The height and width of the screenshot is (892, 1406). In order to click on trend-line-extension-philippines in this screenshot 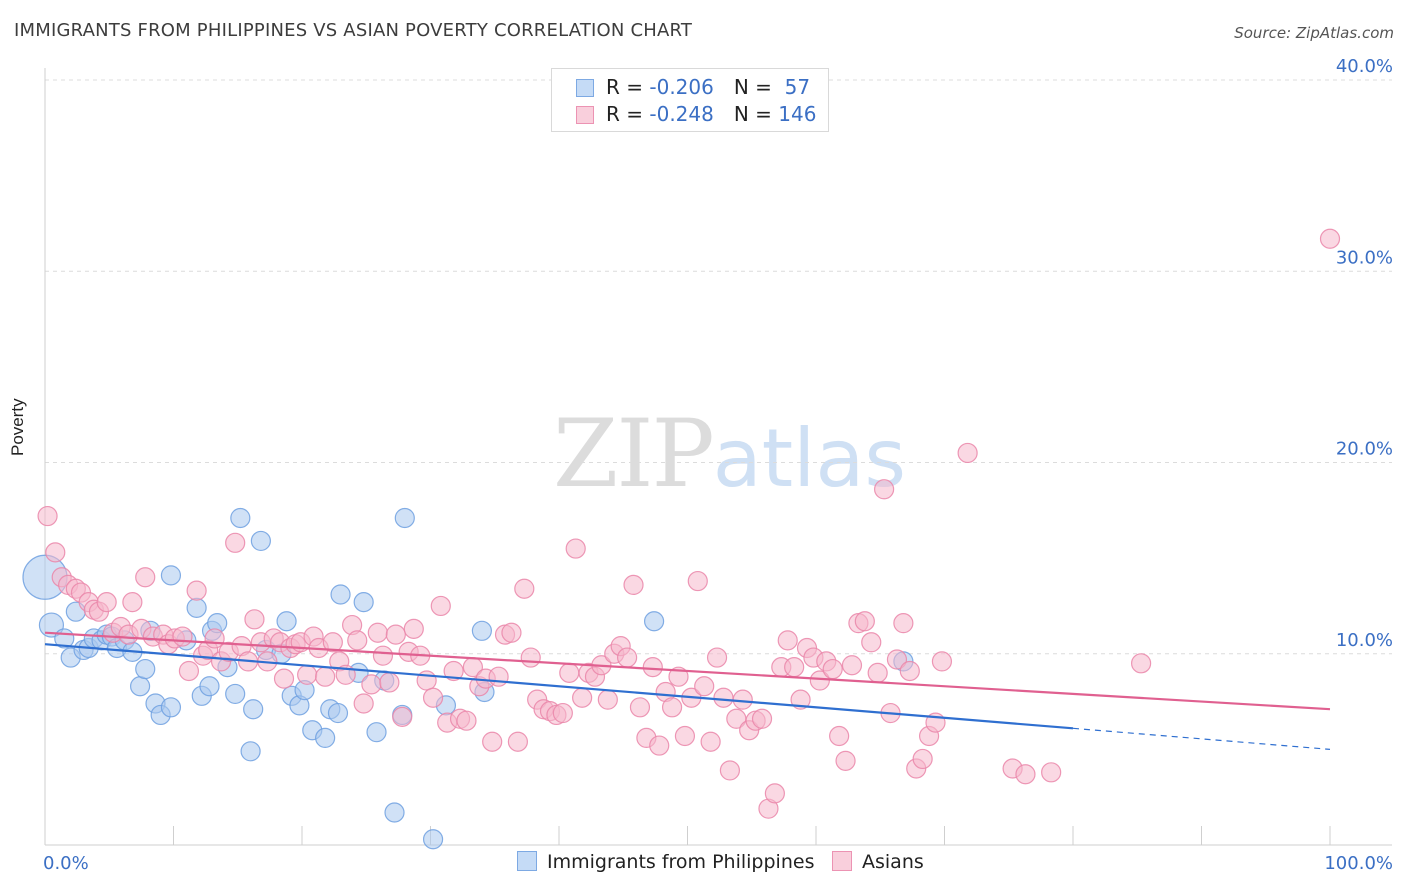, I will do `click(1201, 738)`.